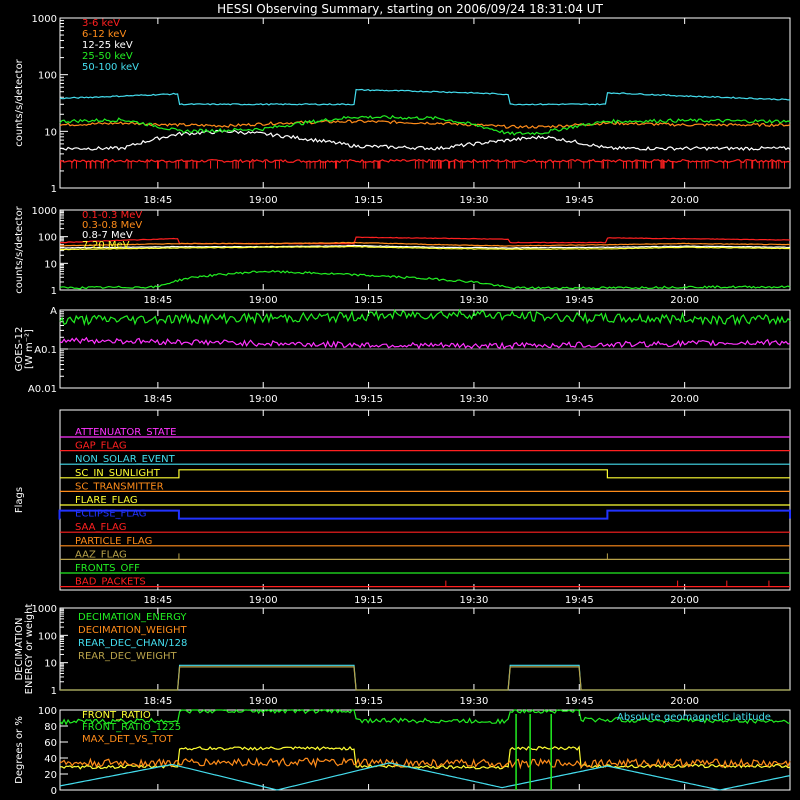 This screenshot has width=800, height=800. Describe the element at coordinates (106, 245) in the screenshot. I see `legend-entry: 7-20 MeV` at that location.